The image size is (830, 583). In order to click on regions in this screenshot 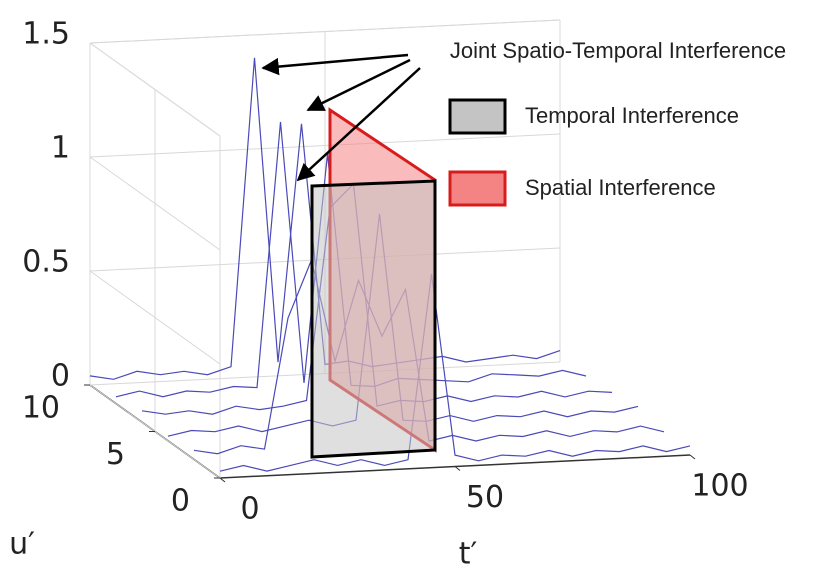, I will do `click(373, 283)`.